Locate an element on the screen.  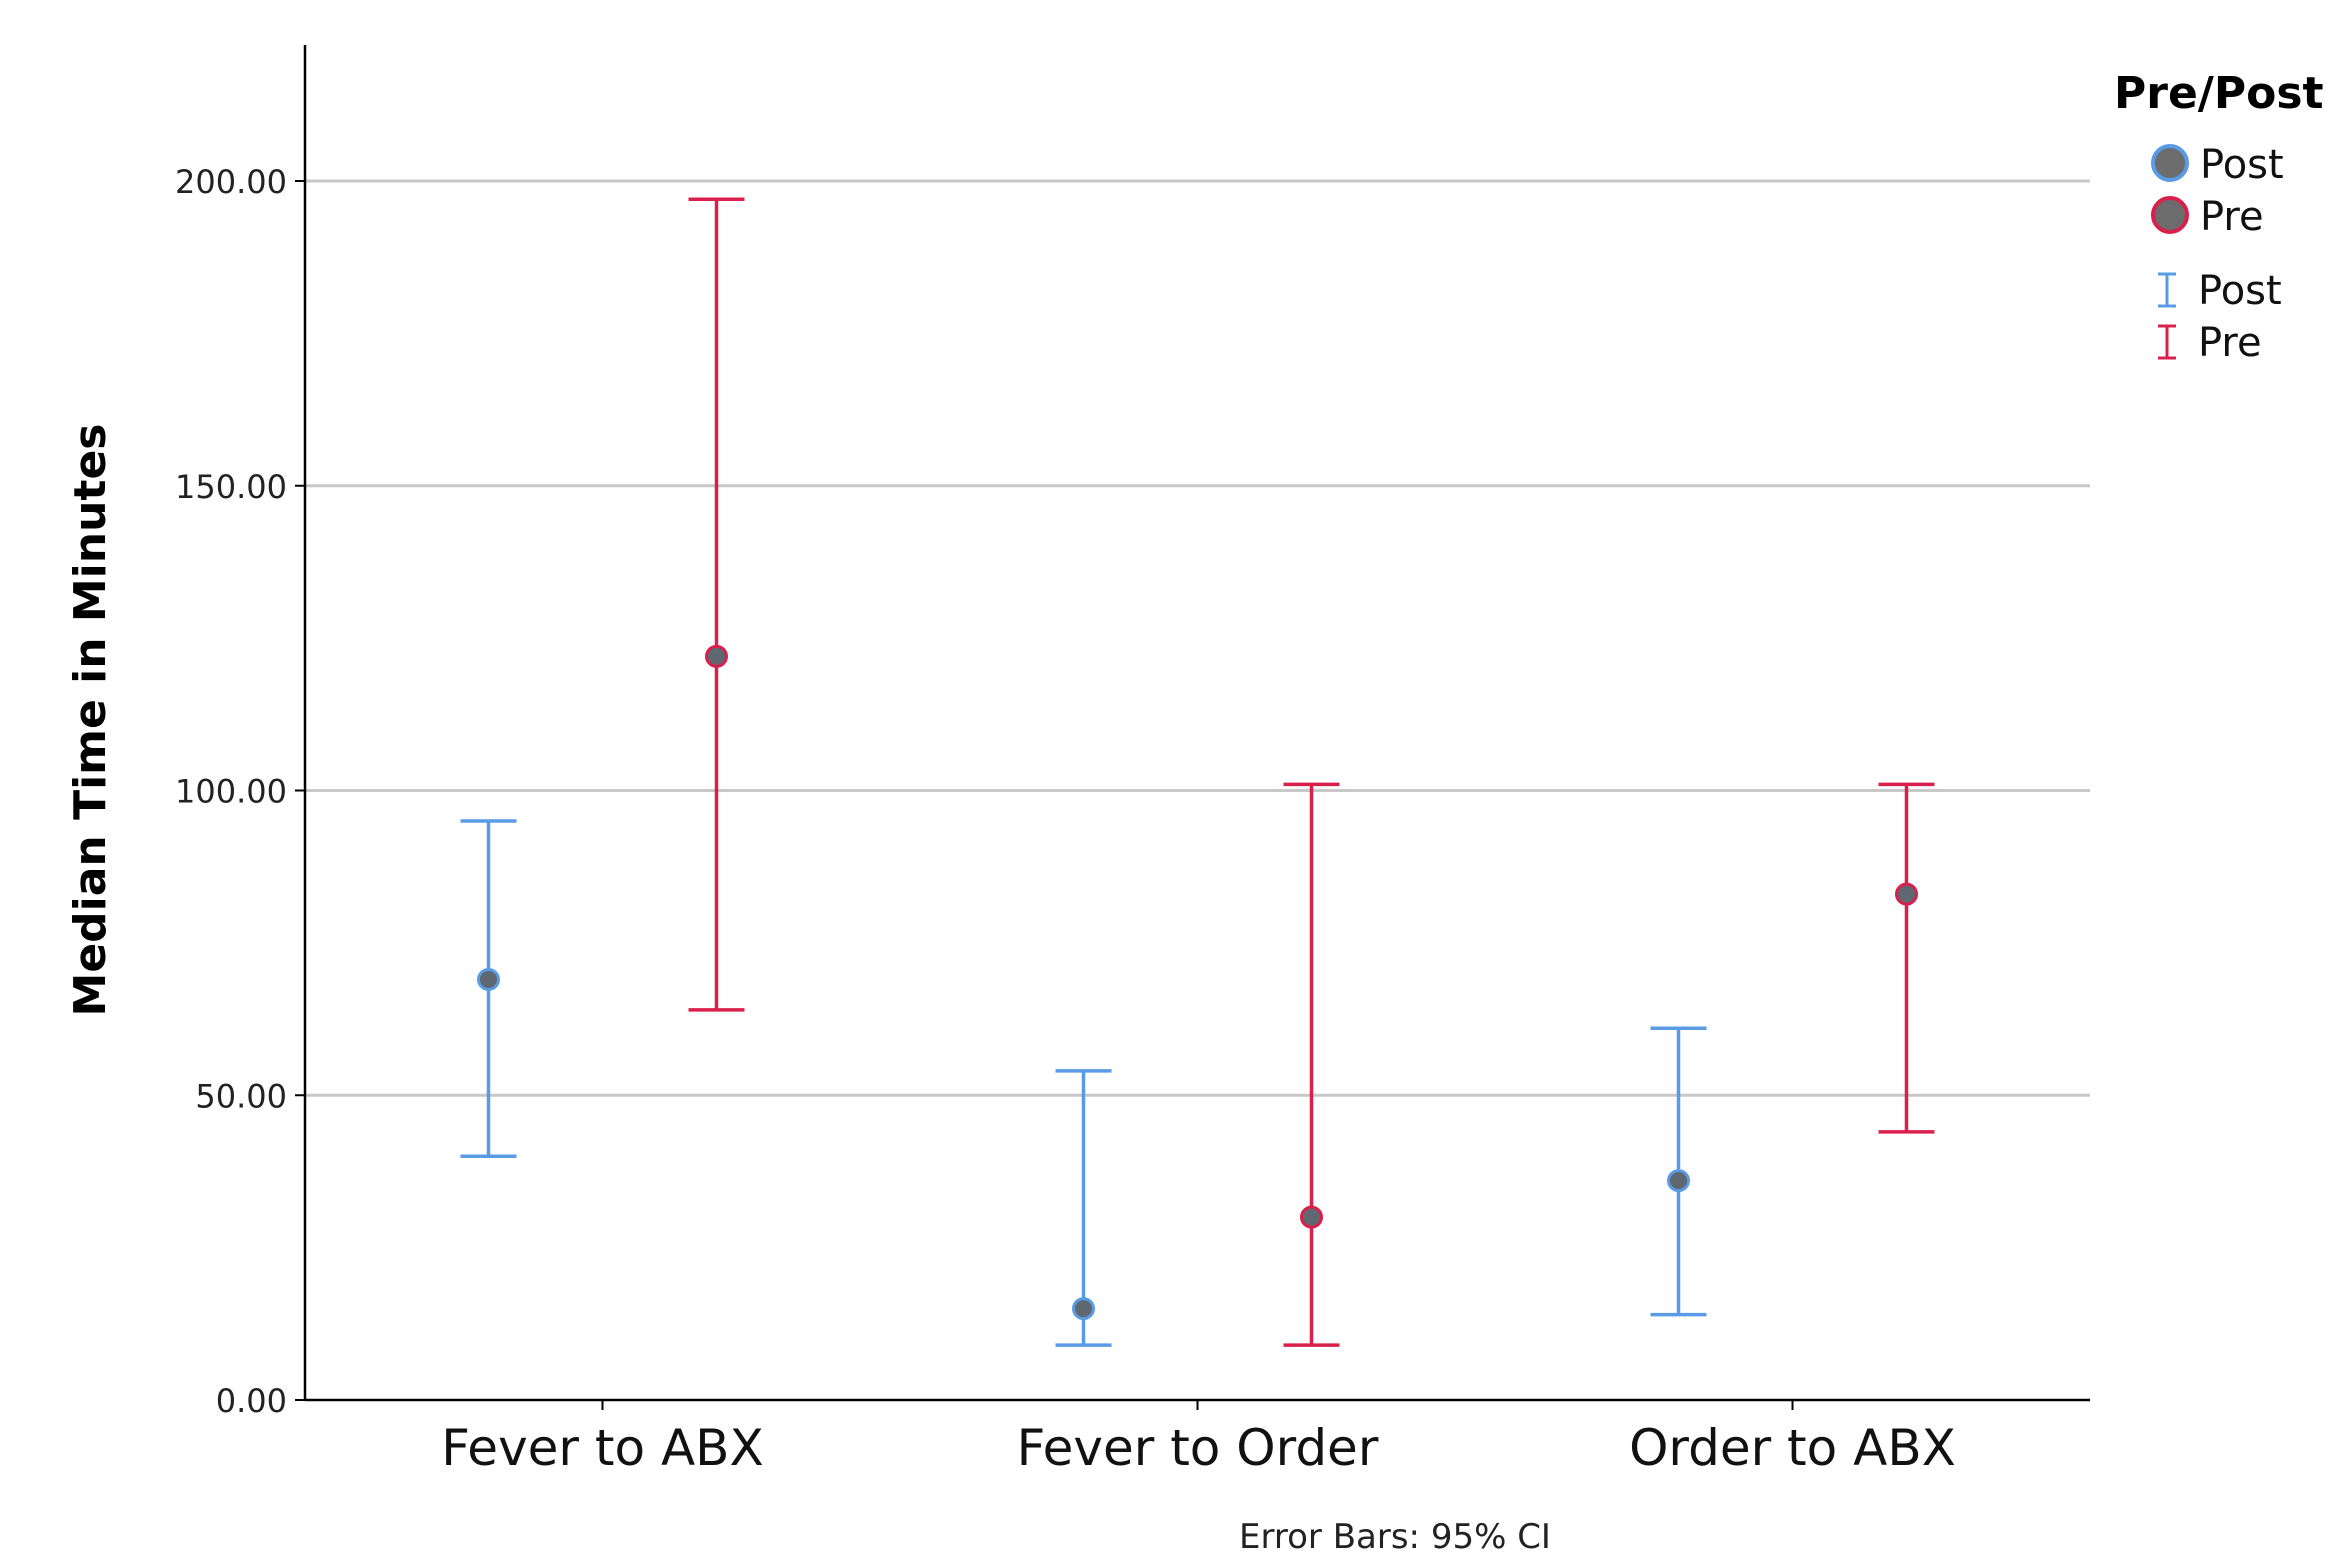
y-tick-label: 100.00 is located at coordinates (231, 792).